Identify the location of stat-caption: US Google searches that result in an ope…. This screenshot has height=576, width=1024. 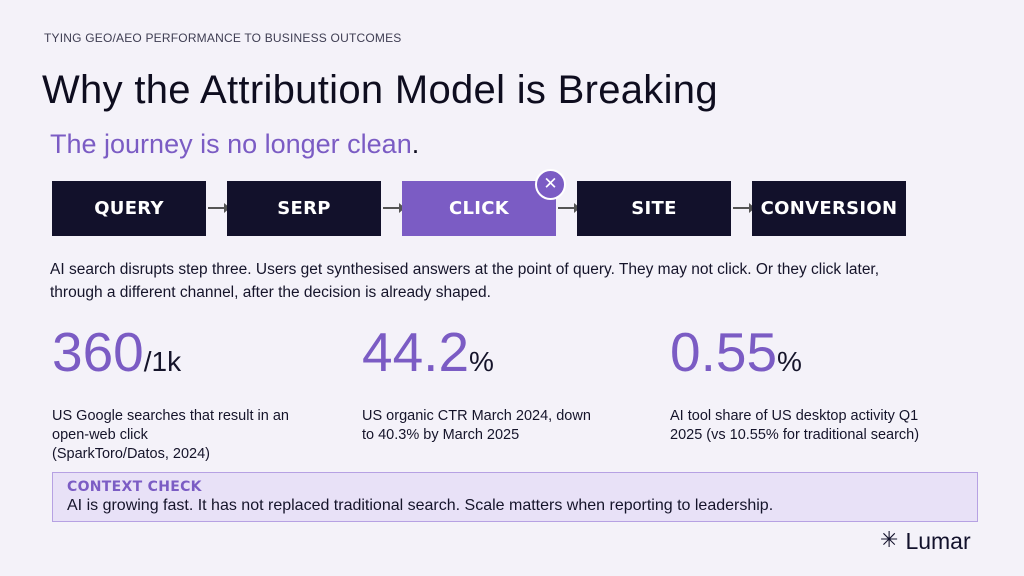
(170, 435).